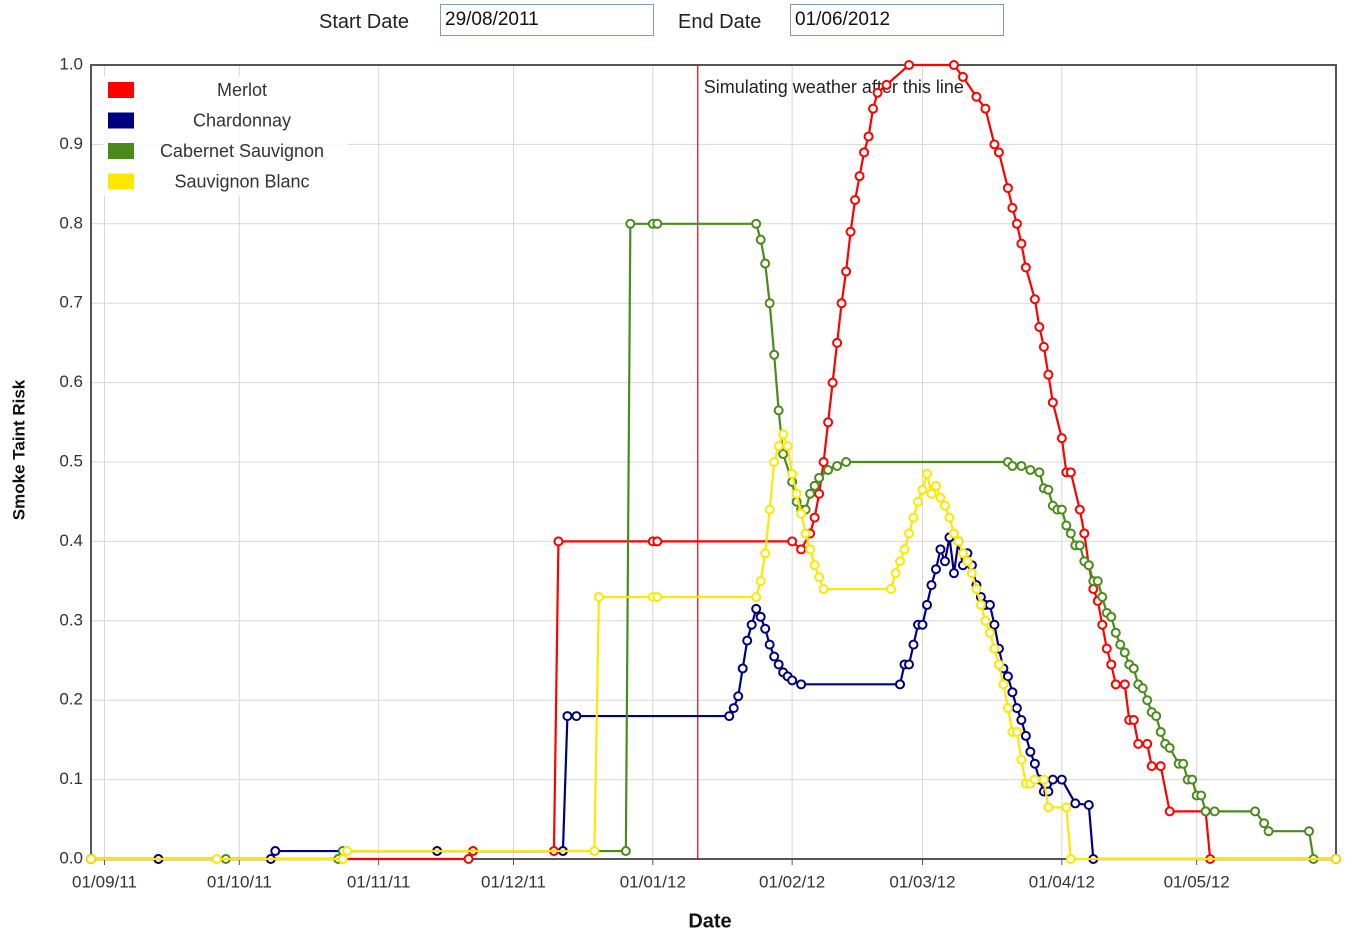 This screenshot has width=1346, height=937. I want to click on x-tick-label: 01/03/12, so click(922, 881).